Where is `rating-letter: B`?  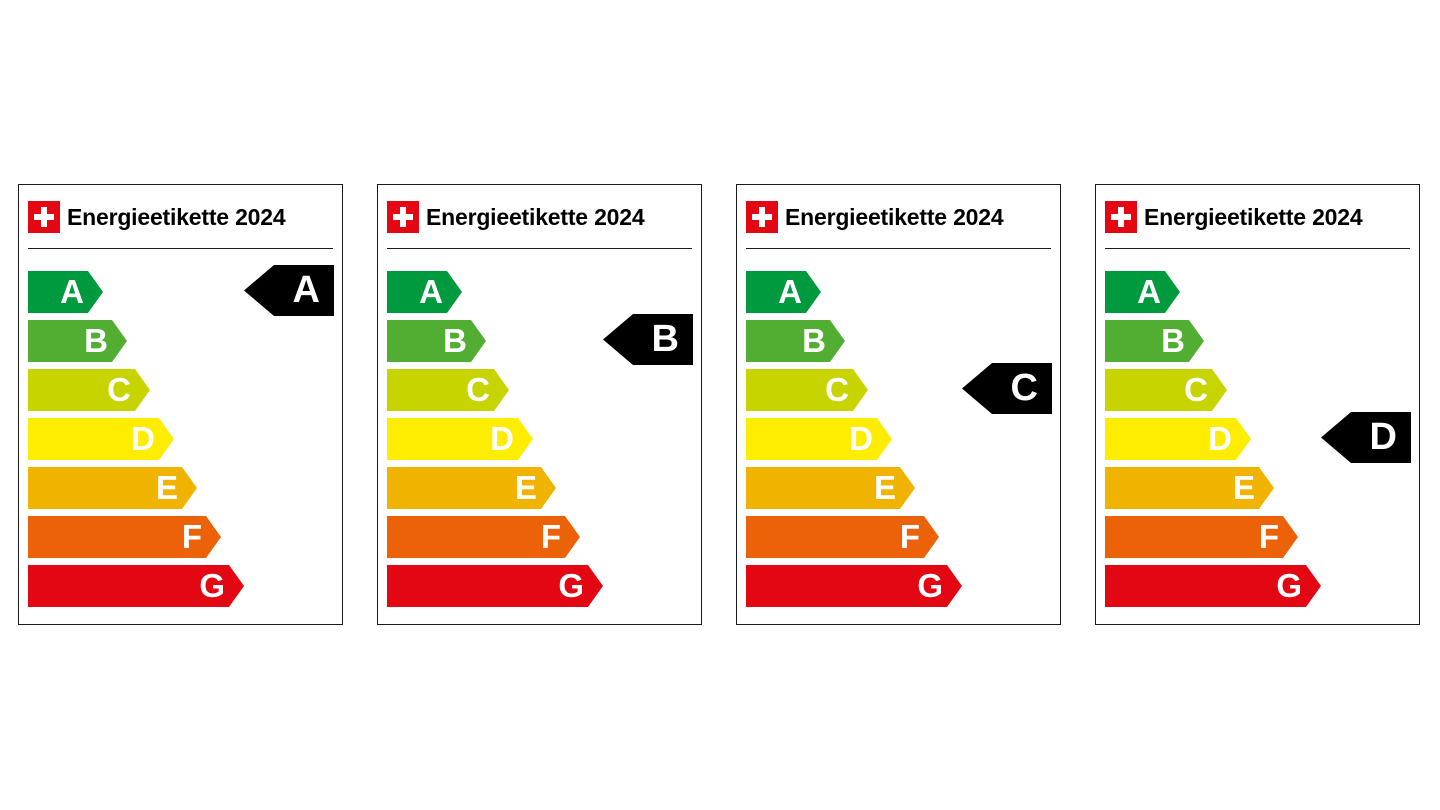 rating-letter: B is located at coordinates (665, 339).